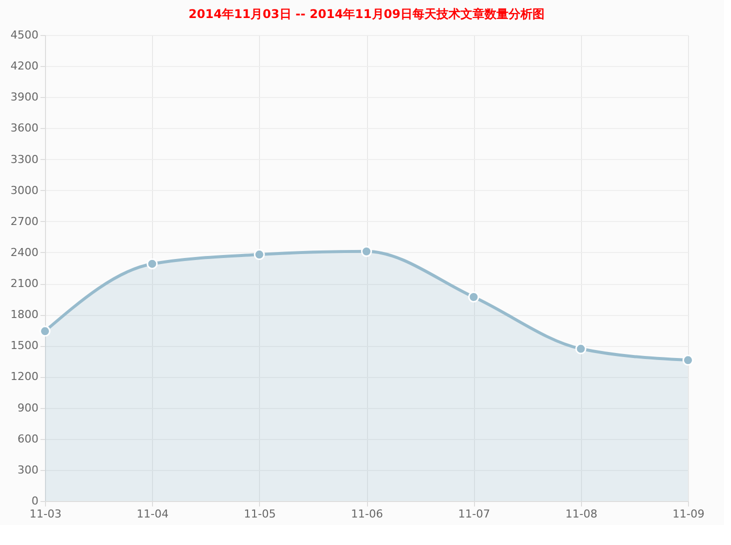 The height and width of the screenshot is (545, 731). I want to click on y-tick-label: 4500, so click(24, 35).